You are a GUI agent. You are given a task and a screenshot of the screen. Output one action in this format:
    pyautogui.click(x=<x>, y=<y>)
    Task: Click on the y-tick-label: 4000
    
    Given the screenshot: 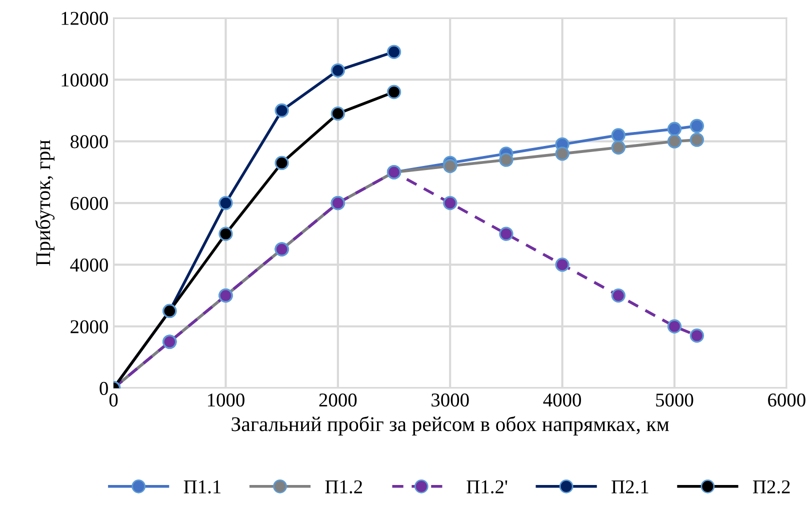 What is the action you would take?
    pyautogui.click(x=89, y=265)
    